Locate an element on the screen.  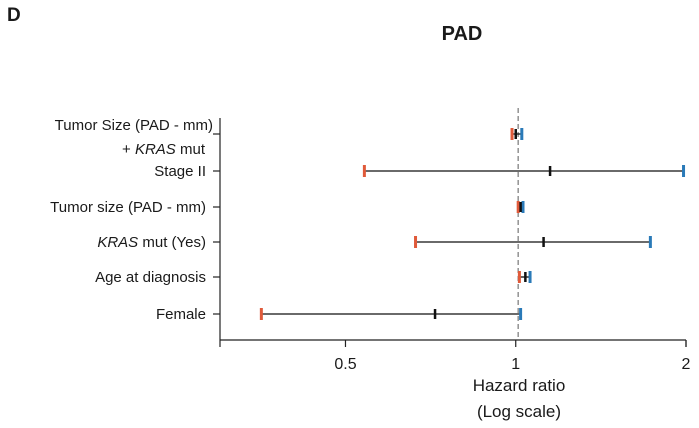
chart-title: PAD is located at coordinates (462, 34).